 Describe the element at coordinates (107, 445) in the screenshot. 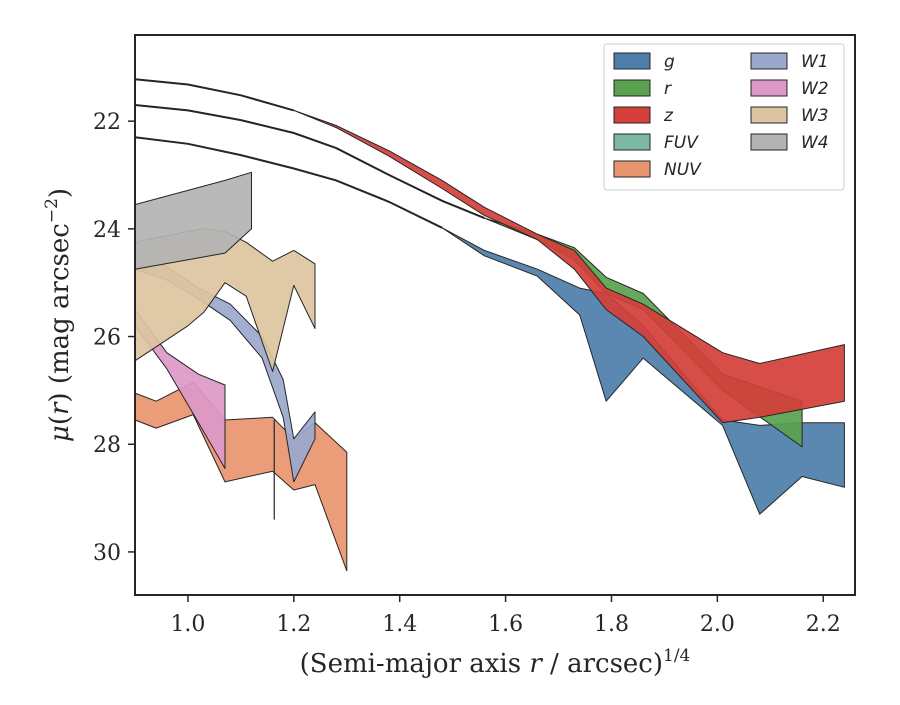

I see `y-tick-label: 28` at that location.